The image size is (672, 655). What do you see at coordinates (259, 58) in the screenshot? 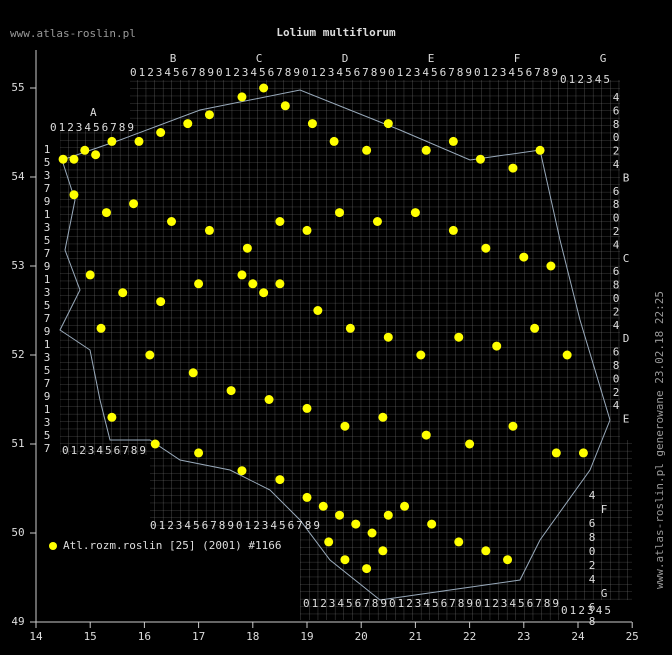
I see `grid-letter: C` at bounding box center [259, 58].